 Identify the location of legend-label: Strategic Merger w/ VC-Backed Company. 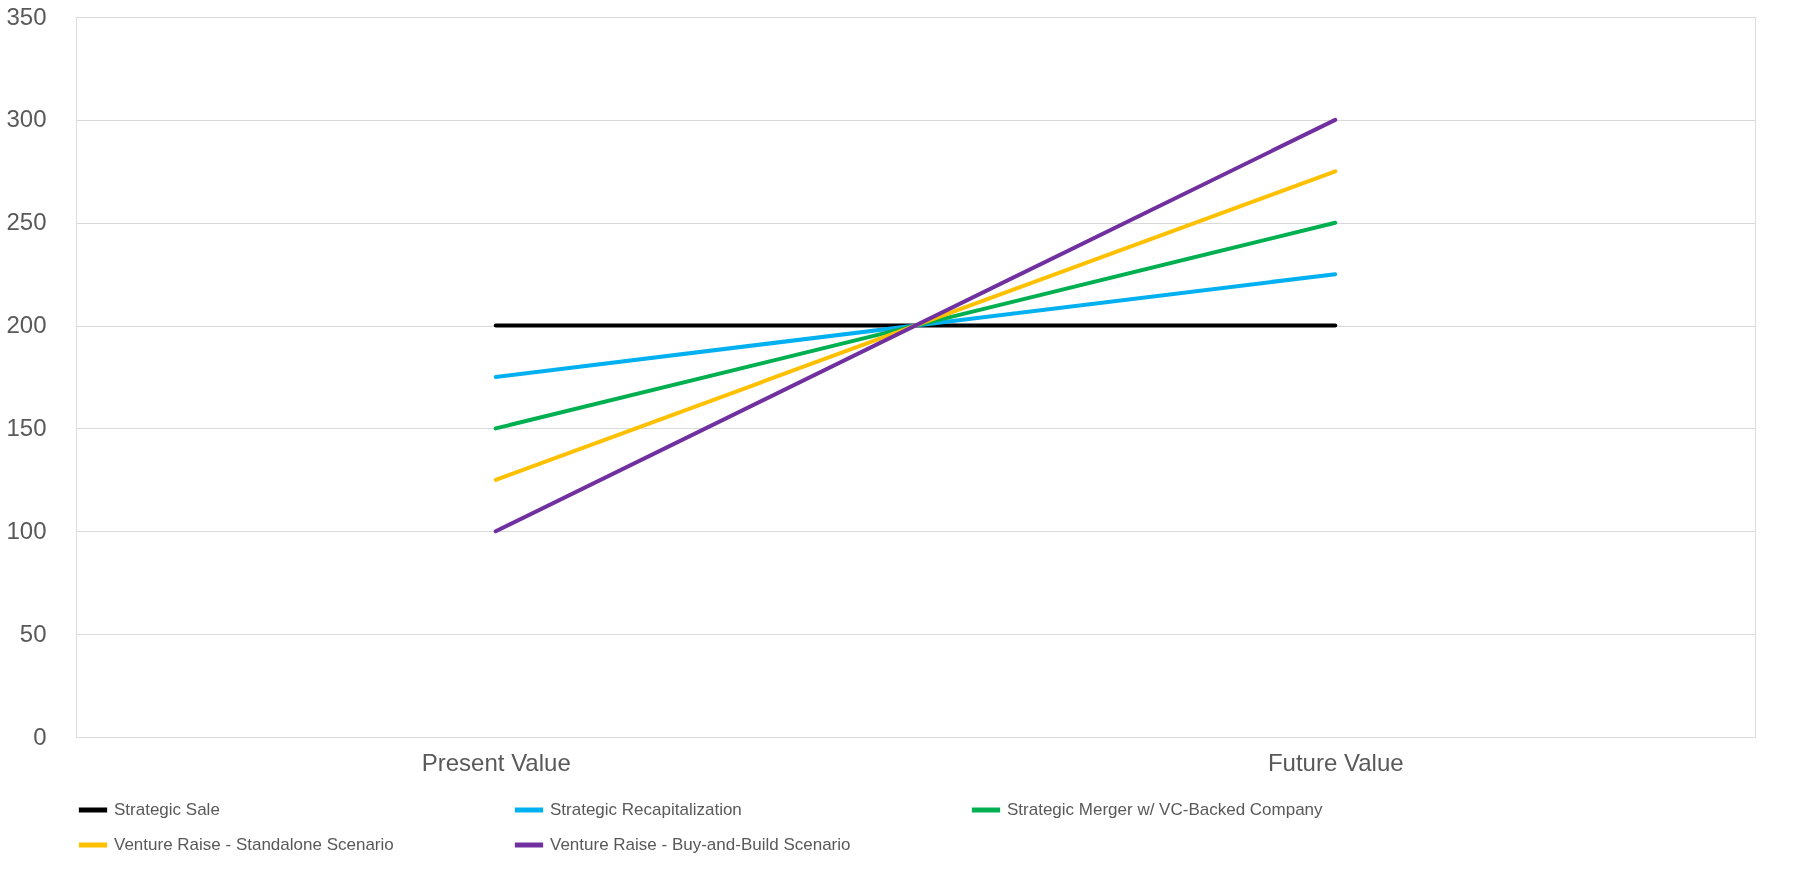
(1165, 809).